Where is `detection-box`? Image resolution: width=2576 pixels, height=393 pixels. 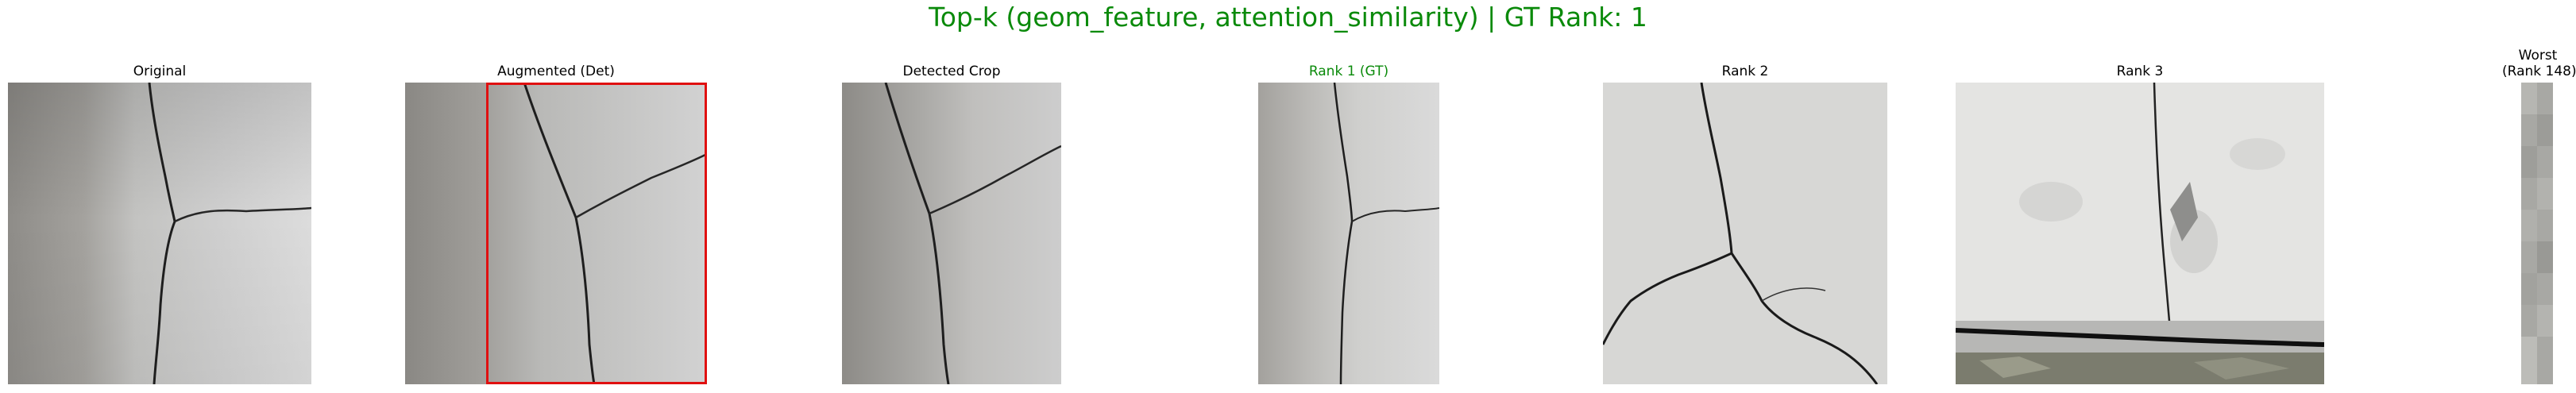 detection-box is located at coordinates (596, 233).